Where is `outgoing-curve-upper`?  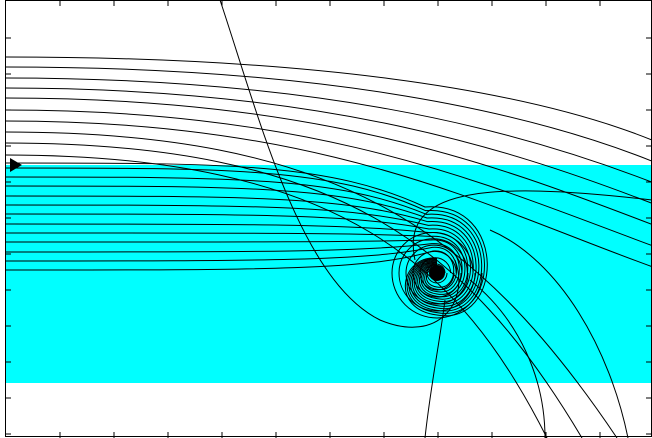 outgoing-curve-upper is located at coordinates (532, 225).